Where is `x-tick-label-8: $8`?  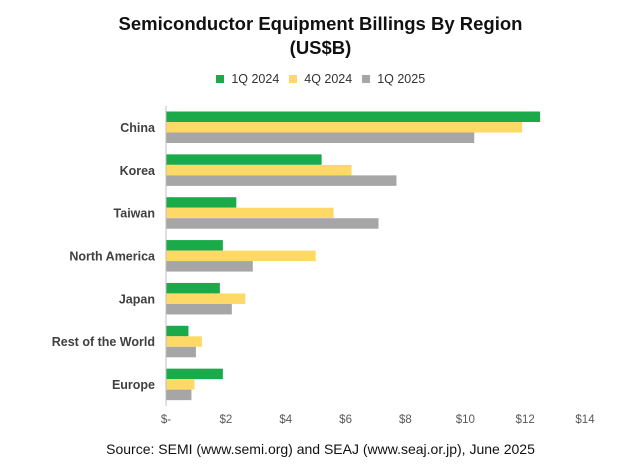 x-tick-label-8: $8 is located at coordinates (405, 420).